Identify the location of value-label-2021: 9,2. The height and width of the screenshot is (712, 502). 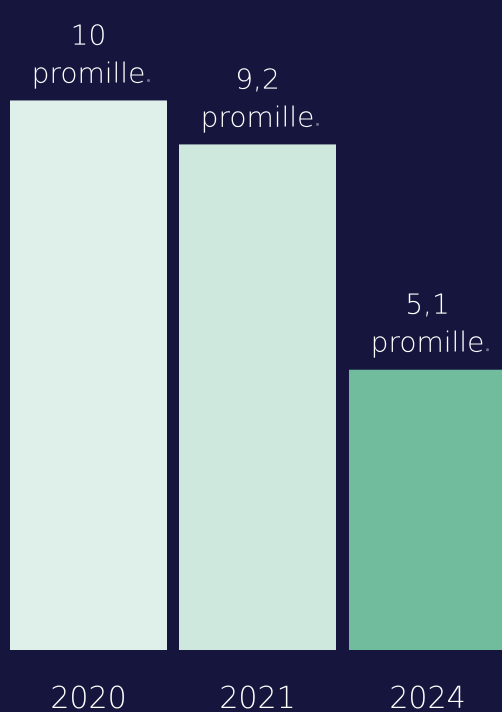
(257, 78).